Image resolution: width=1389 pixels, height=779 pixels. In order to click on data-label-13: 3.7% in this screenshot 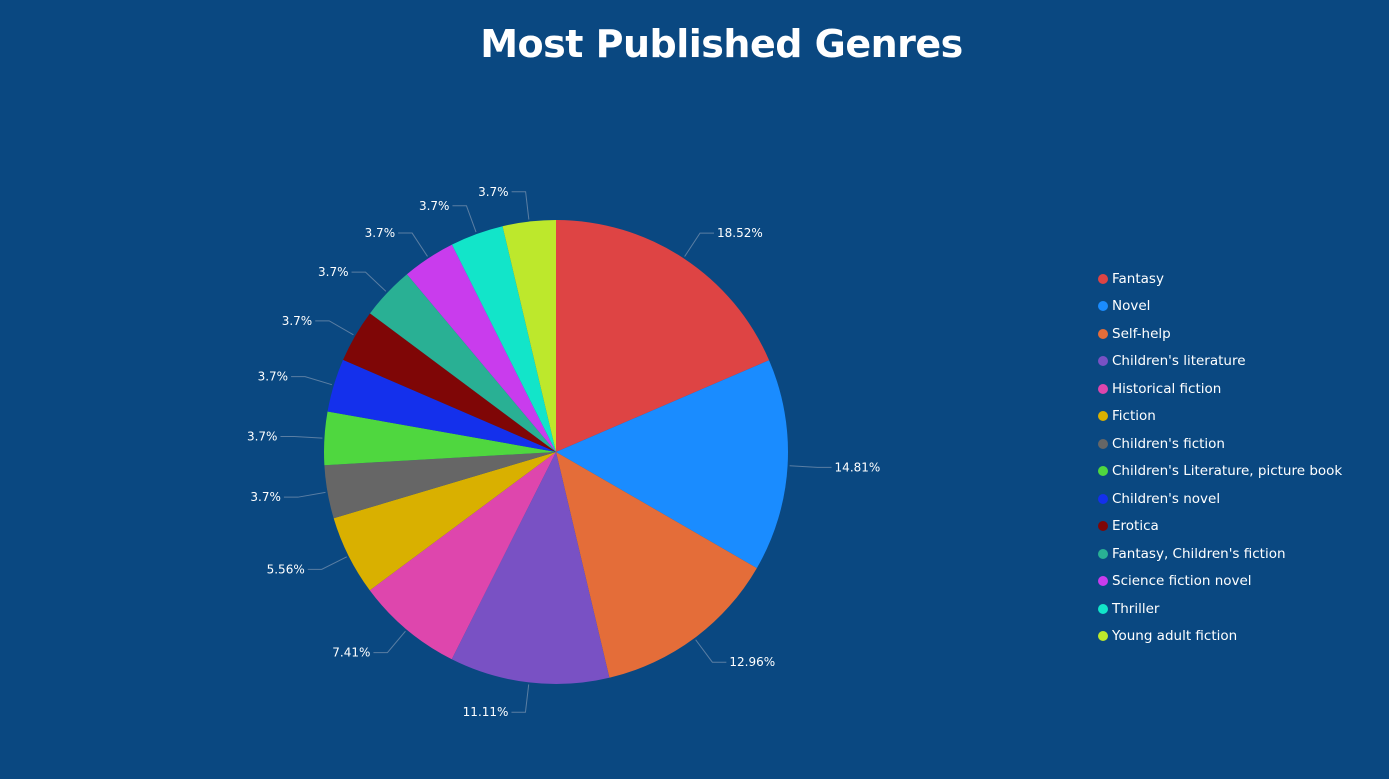, I will do `click(434, 206)`.